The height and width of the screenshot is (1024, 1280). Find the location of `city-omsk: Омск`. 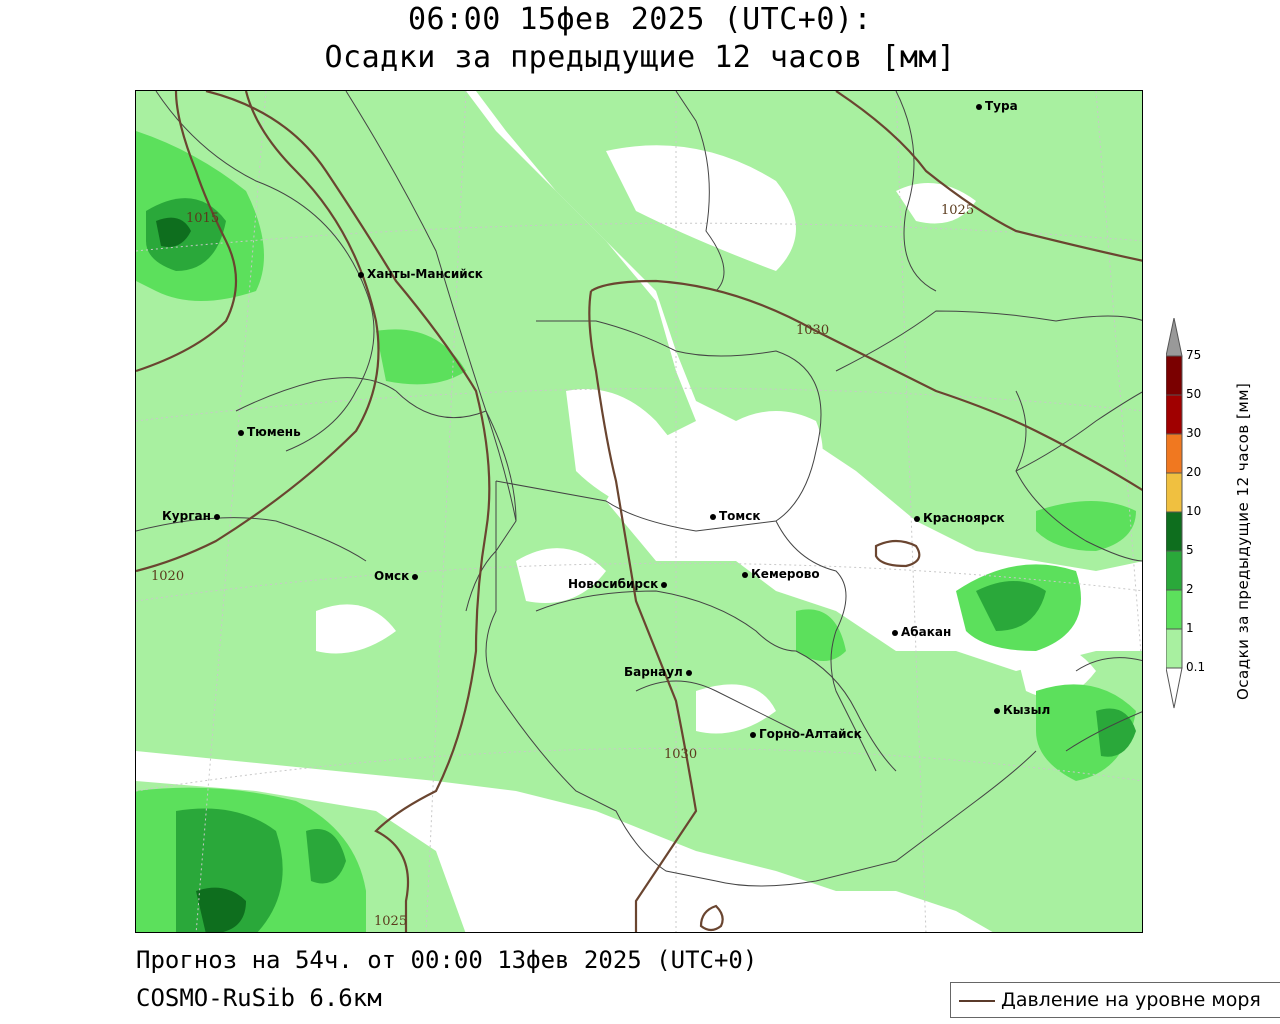

city-omsk: Омск is located at coordinates (397, 576).